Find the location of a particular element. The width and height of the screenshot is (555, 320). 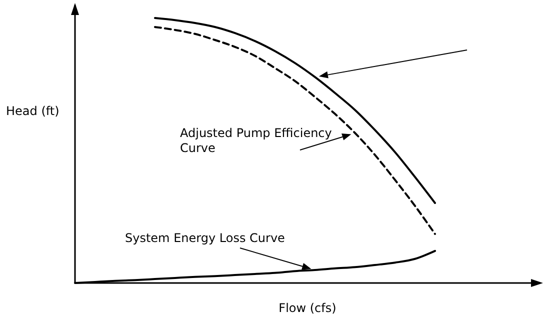

text: System Energy Loss Curve is located at coordinates (205, 238).